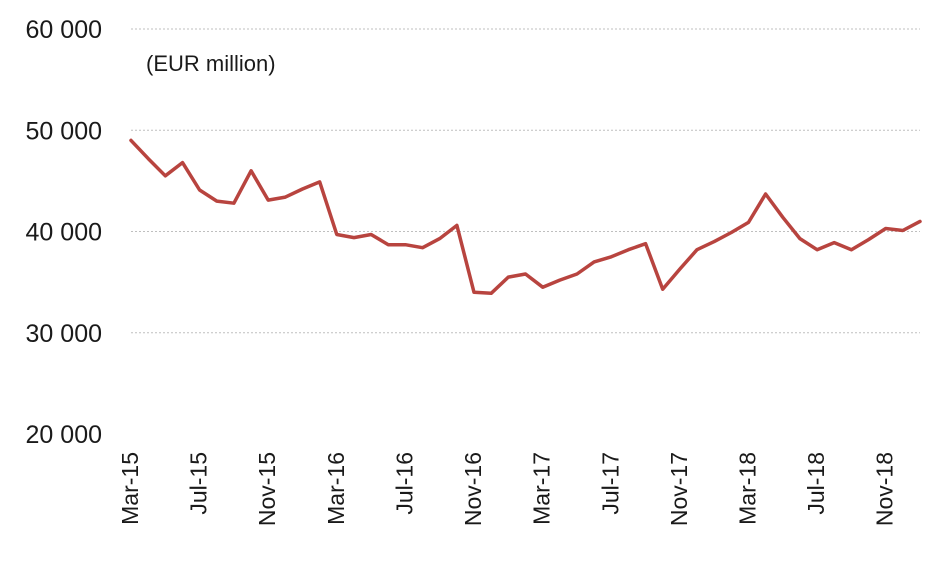 The image size is (934, 561). Describe the element at coordinates (211, 63) in the screenshot. I see `unit-label: (EUR million)` at that location.